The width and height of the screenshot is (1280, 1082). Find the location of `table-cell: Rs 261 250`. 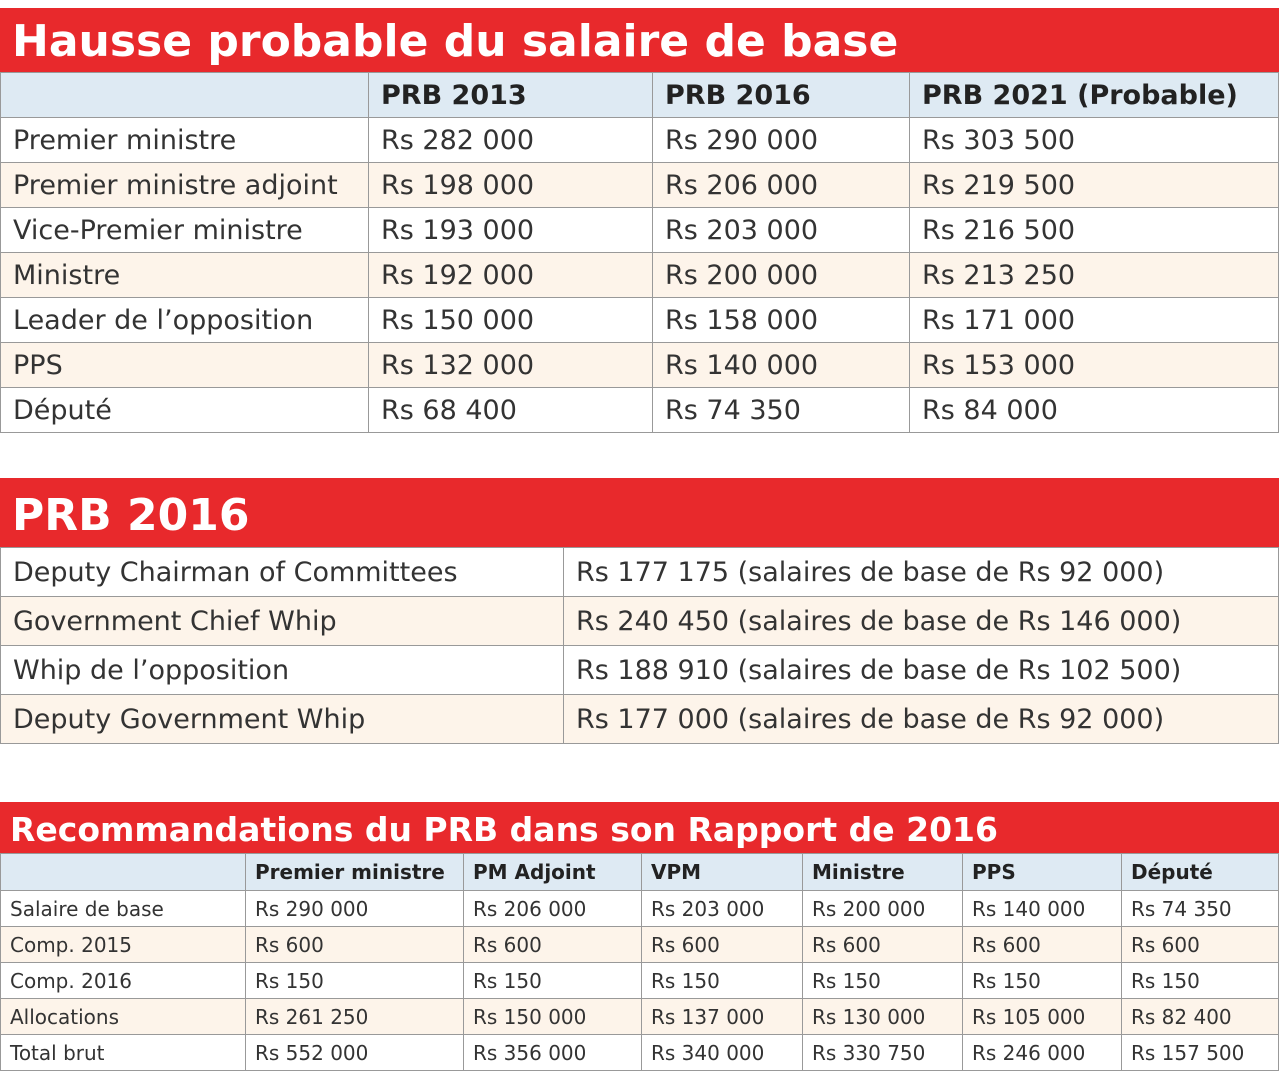

table-cell: Rs 261 250 is located at coordinates (354, 1016).